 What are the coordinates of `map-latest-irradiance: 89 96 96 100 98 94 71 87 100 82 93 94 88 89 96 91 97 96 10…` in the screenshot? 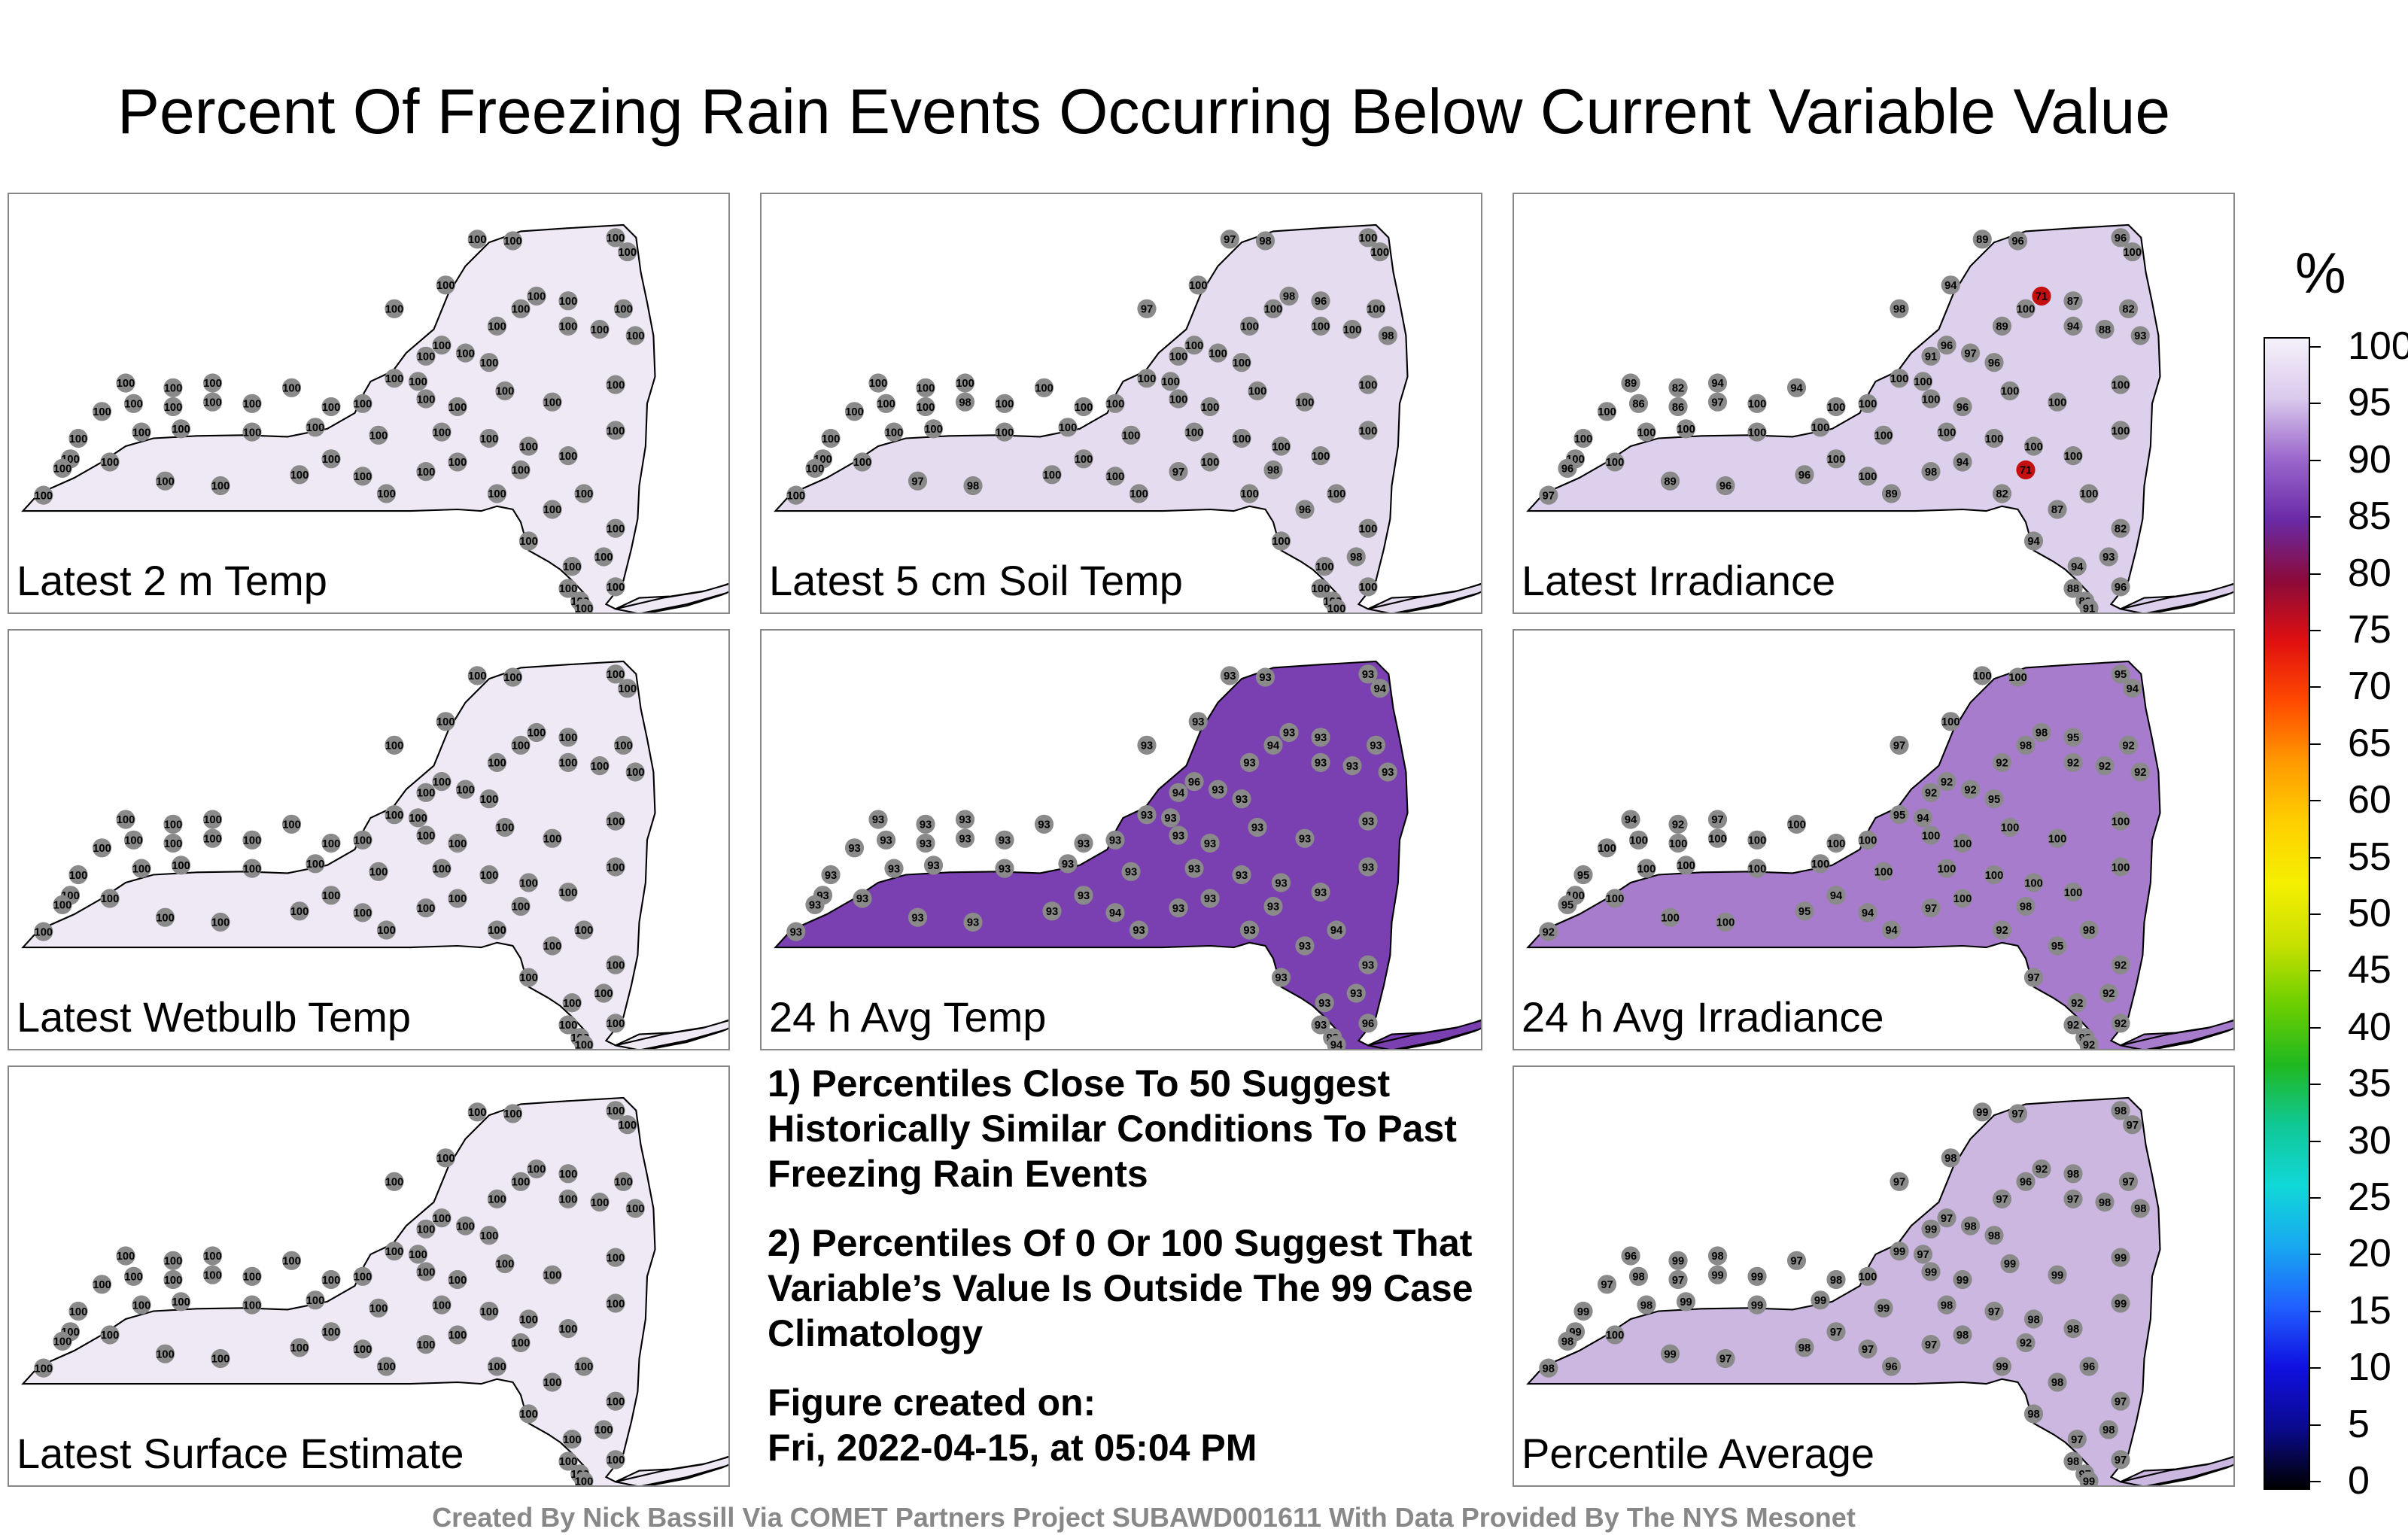 It's located at (1879, 417).